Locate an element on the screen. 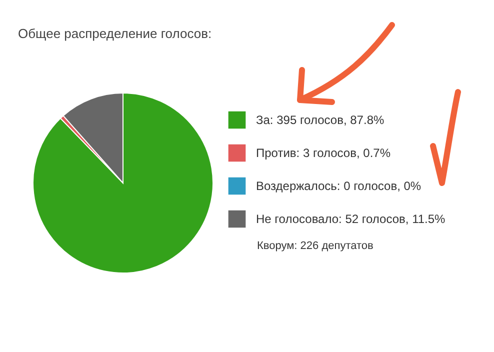  legend-label: За: 395 голосов, 87.8% is located at coordinates (320, 120).